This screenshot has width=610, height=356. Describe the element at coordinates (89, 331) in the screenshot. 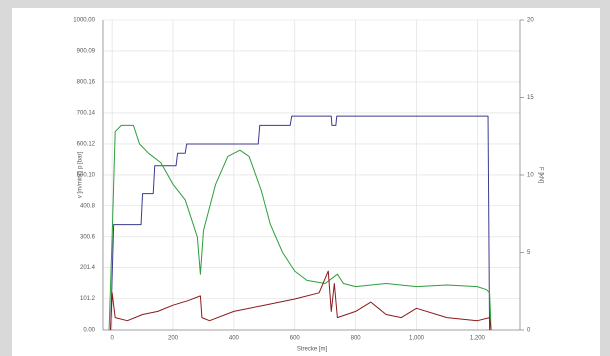

I see `y-tick-label: 0.00` at that location.